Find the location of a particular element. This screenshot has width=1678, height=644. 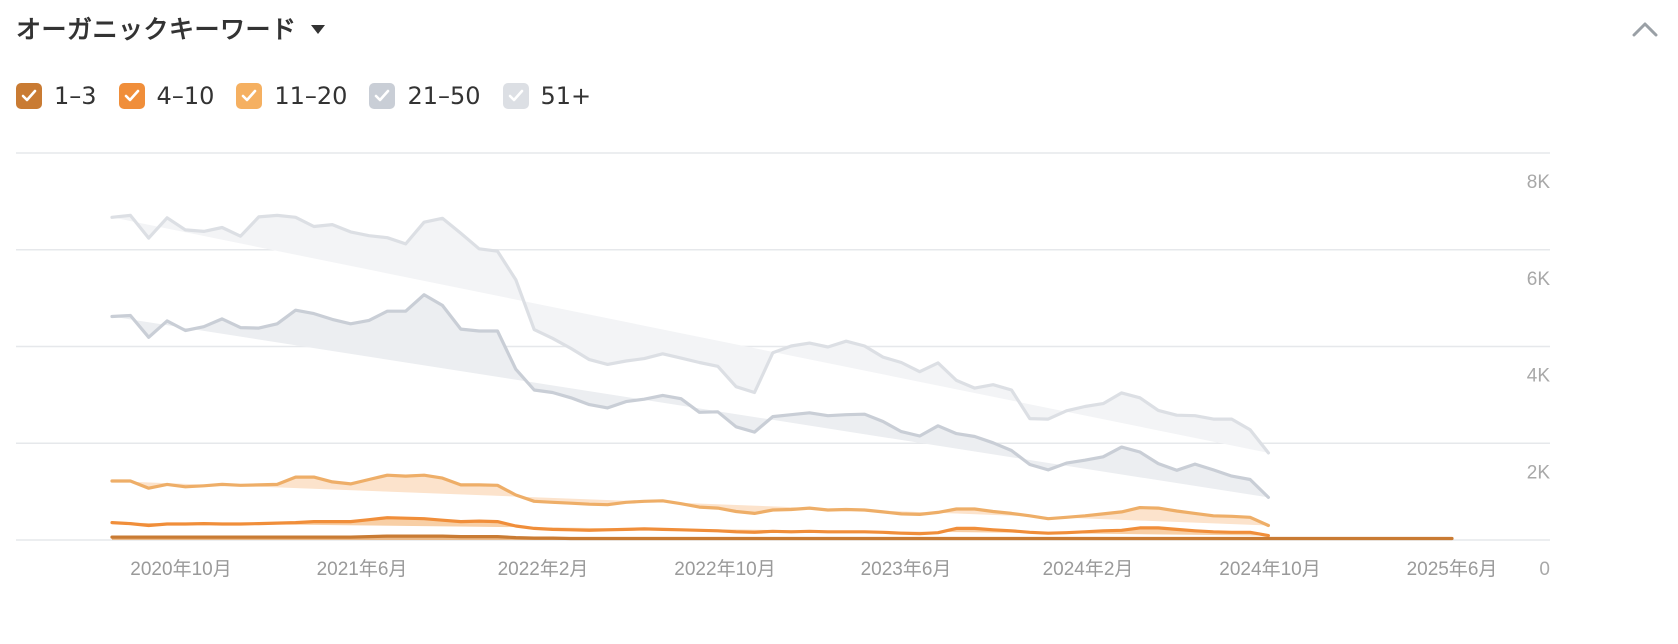

area-4–10 is located at coordinates (690, 526).